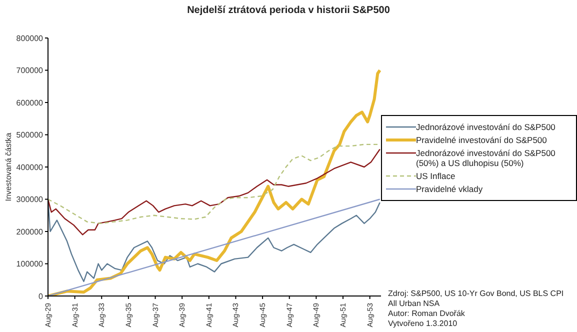  I want to click on y-tick-label: 800000, so click(30, 38).